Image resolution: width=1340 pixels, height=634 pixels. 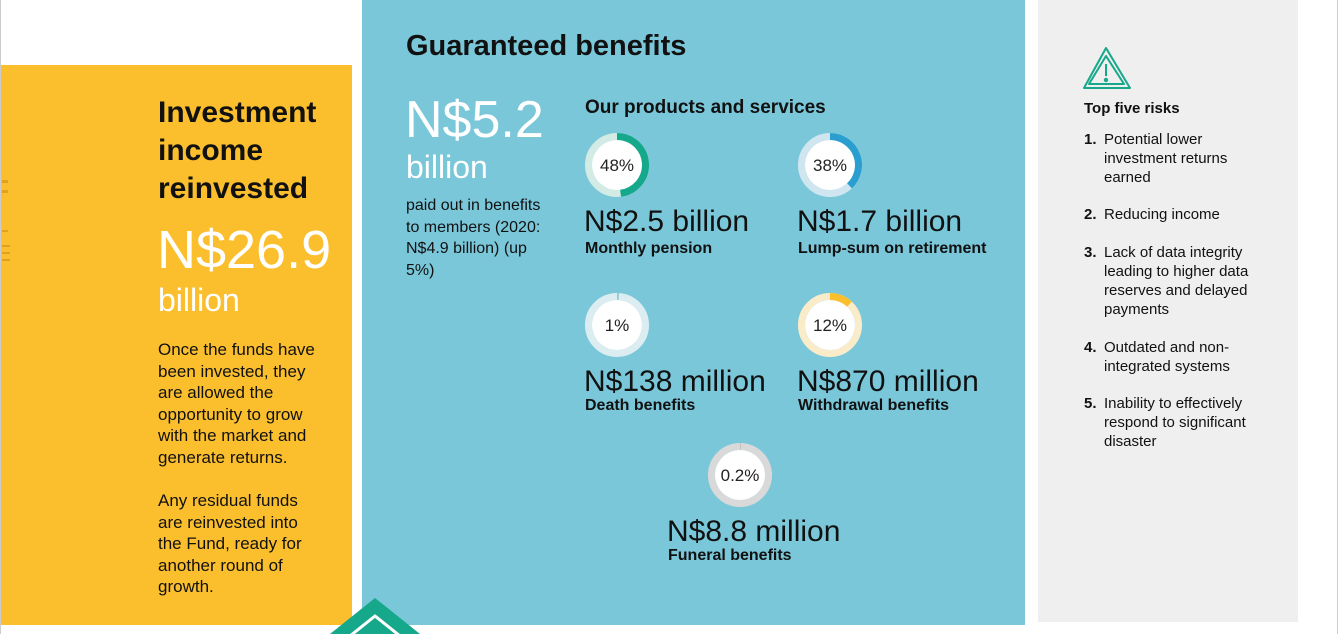 What do you see at coordinates (447, 167) in the screenshot?
I see `benefits-unit: billion` at bounding box center [447, 167].